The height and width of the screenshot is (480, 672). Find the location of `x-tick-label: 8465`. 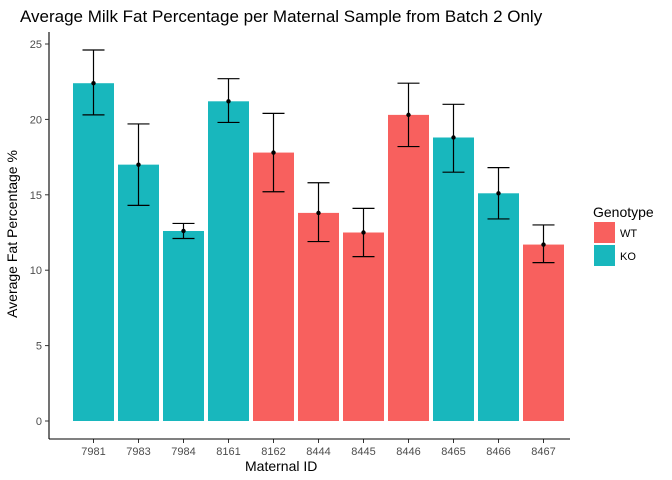

x-tick-label: 8465 is located at coordinates (453, 452).